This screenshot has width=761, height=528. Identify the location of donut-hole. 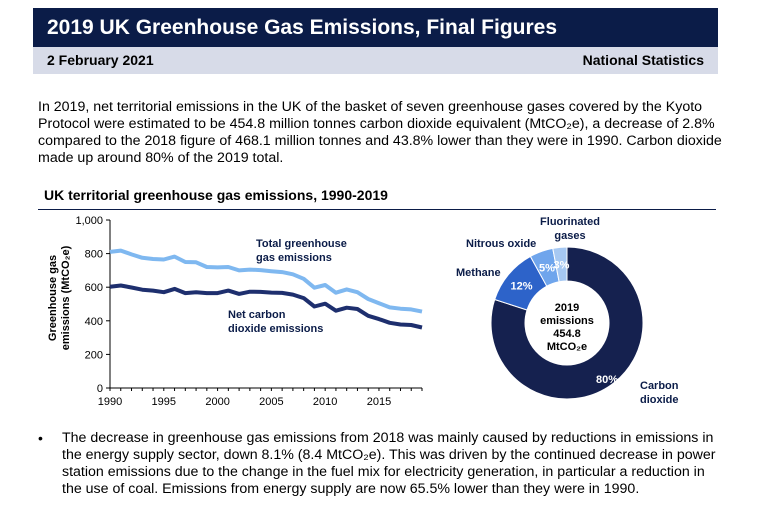
(567, 323).